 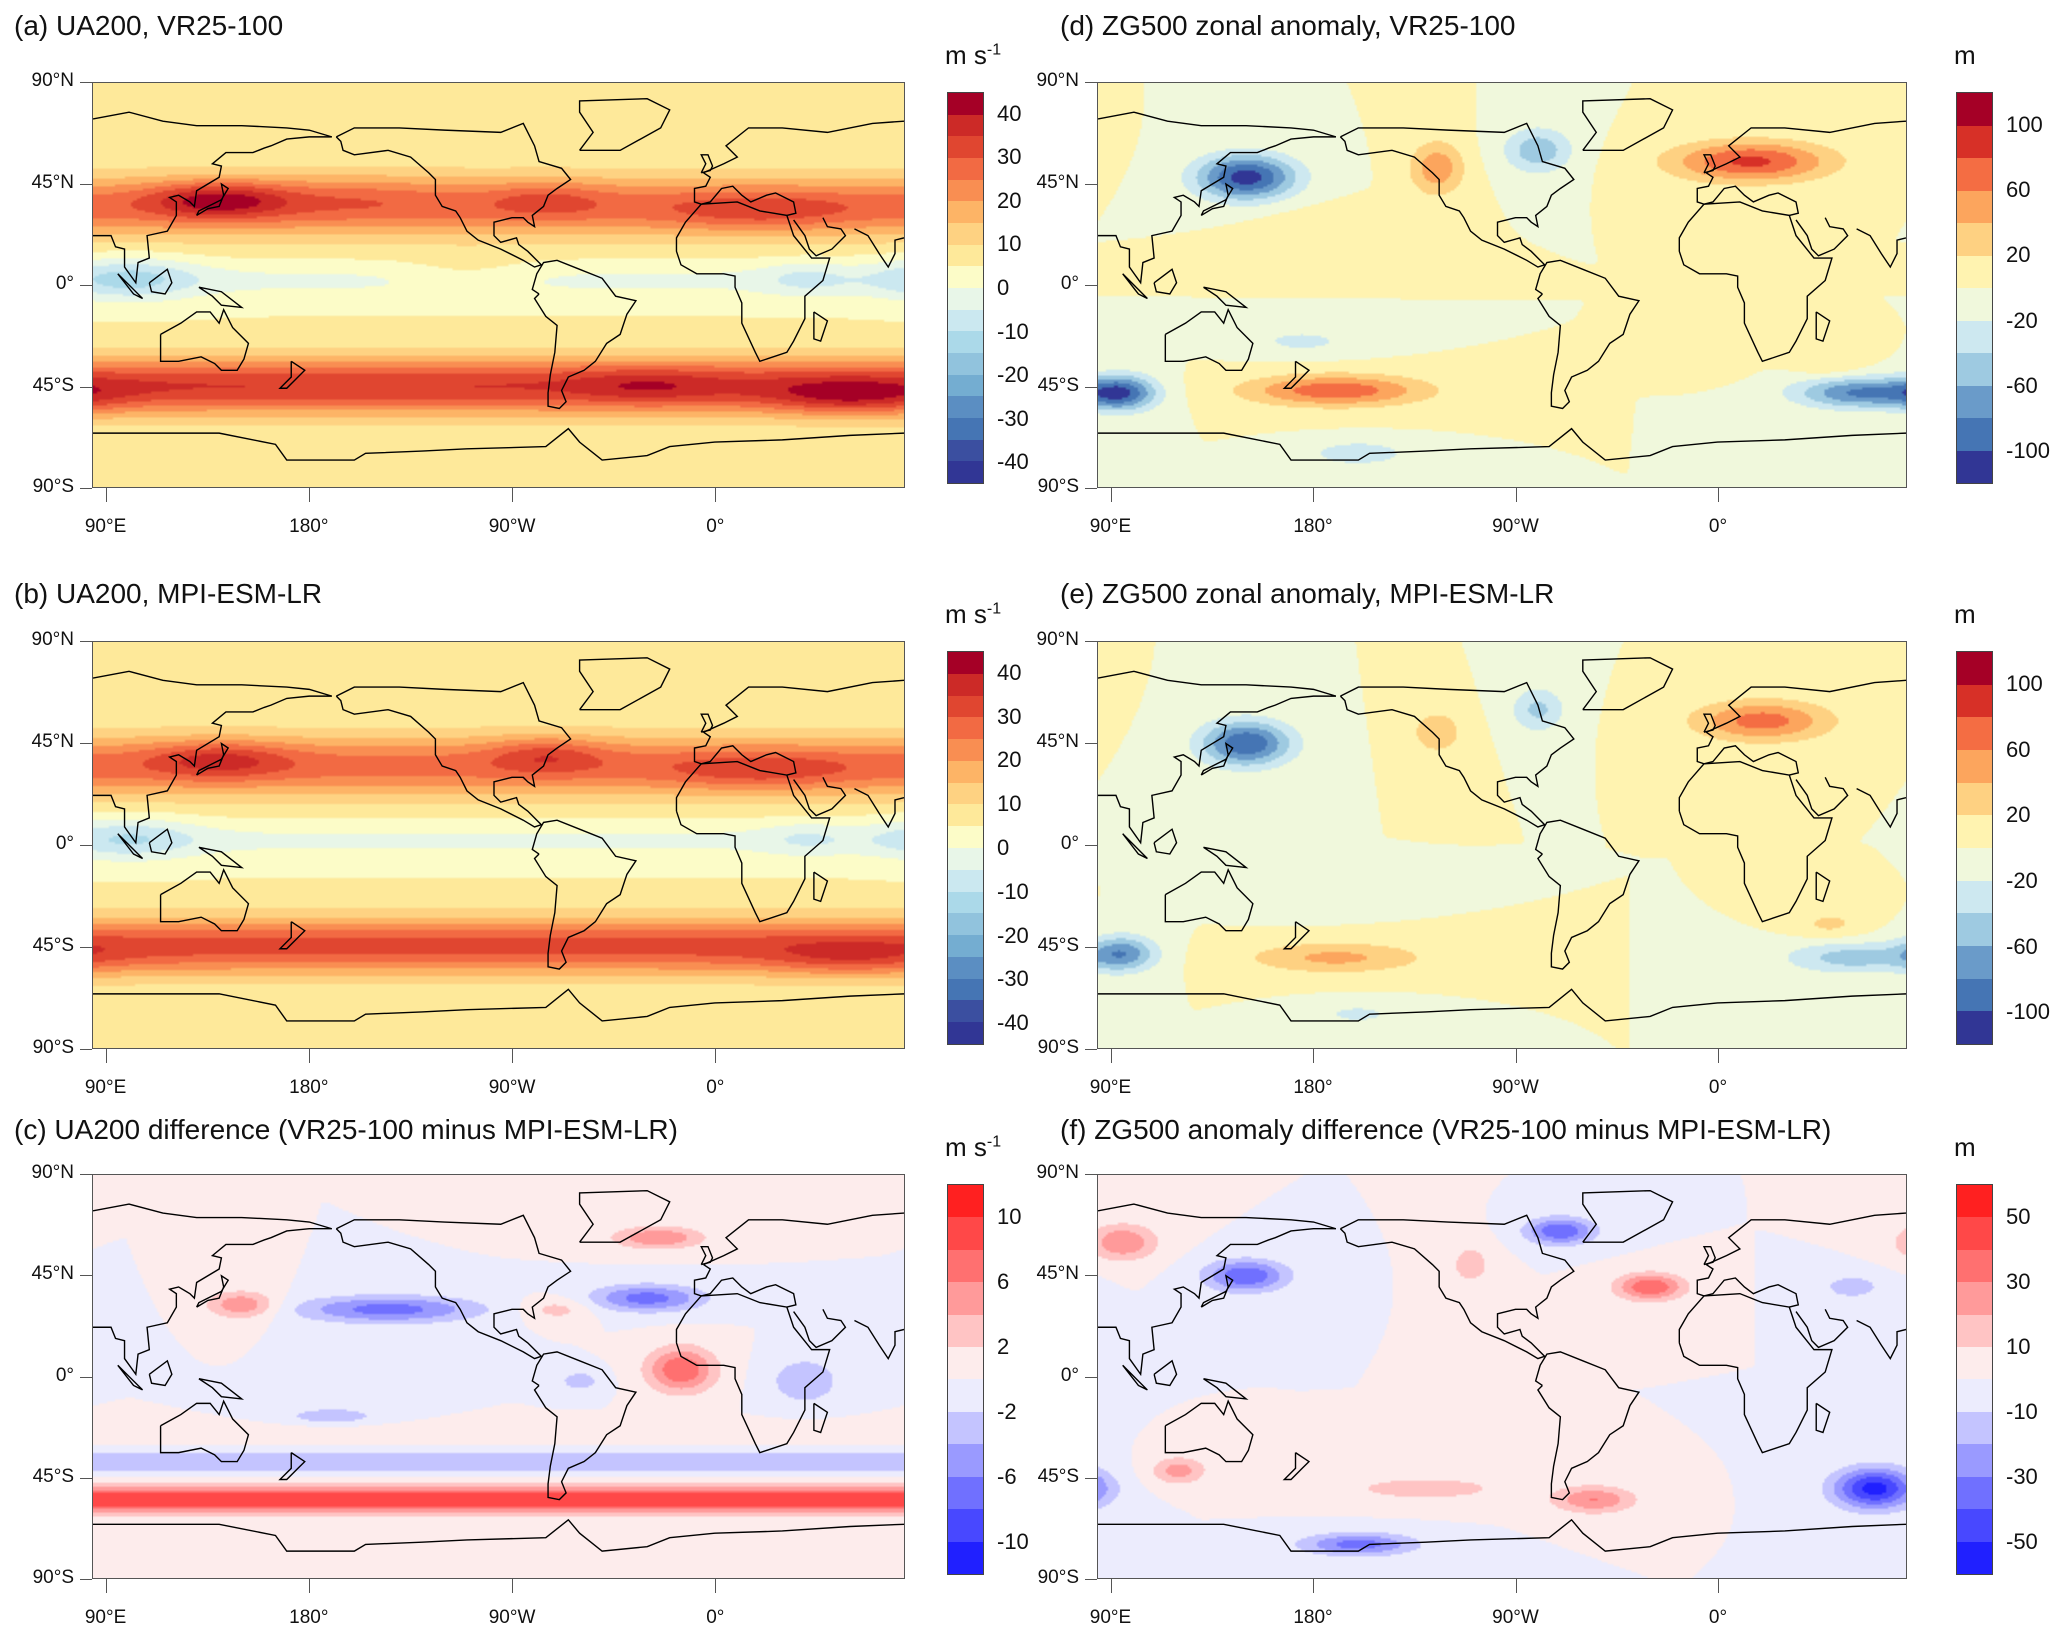 I want to click on colorbar-label: 60, so click(x=2018, y=189).